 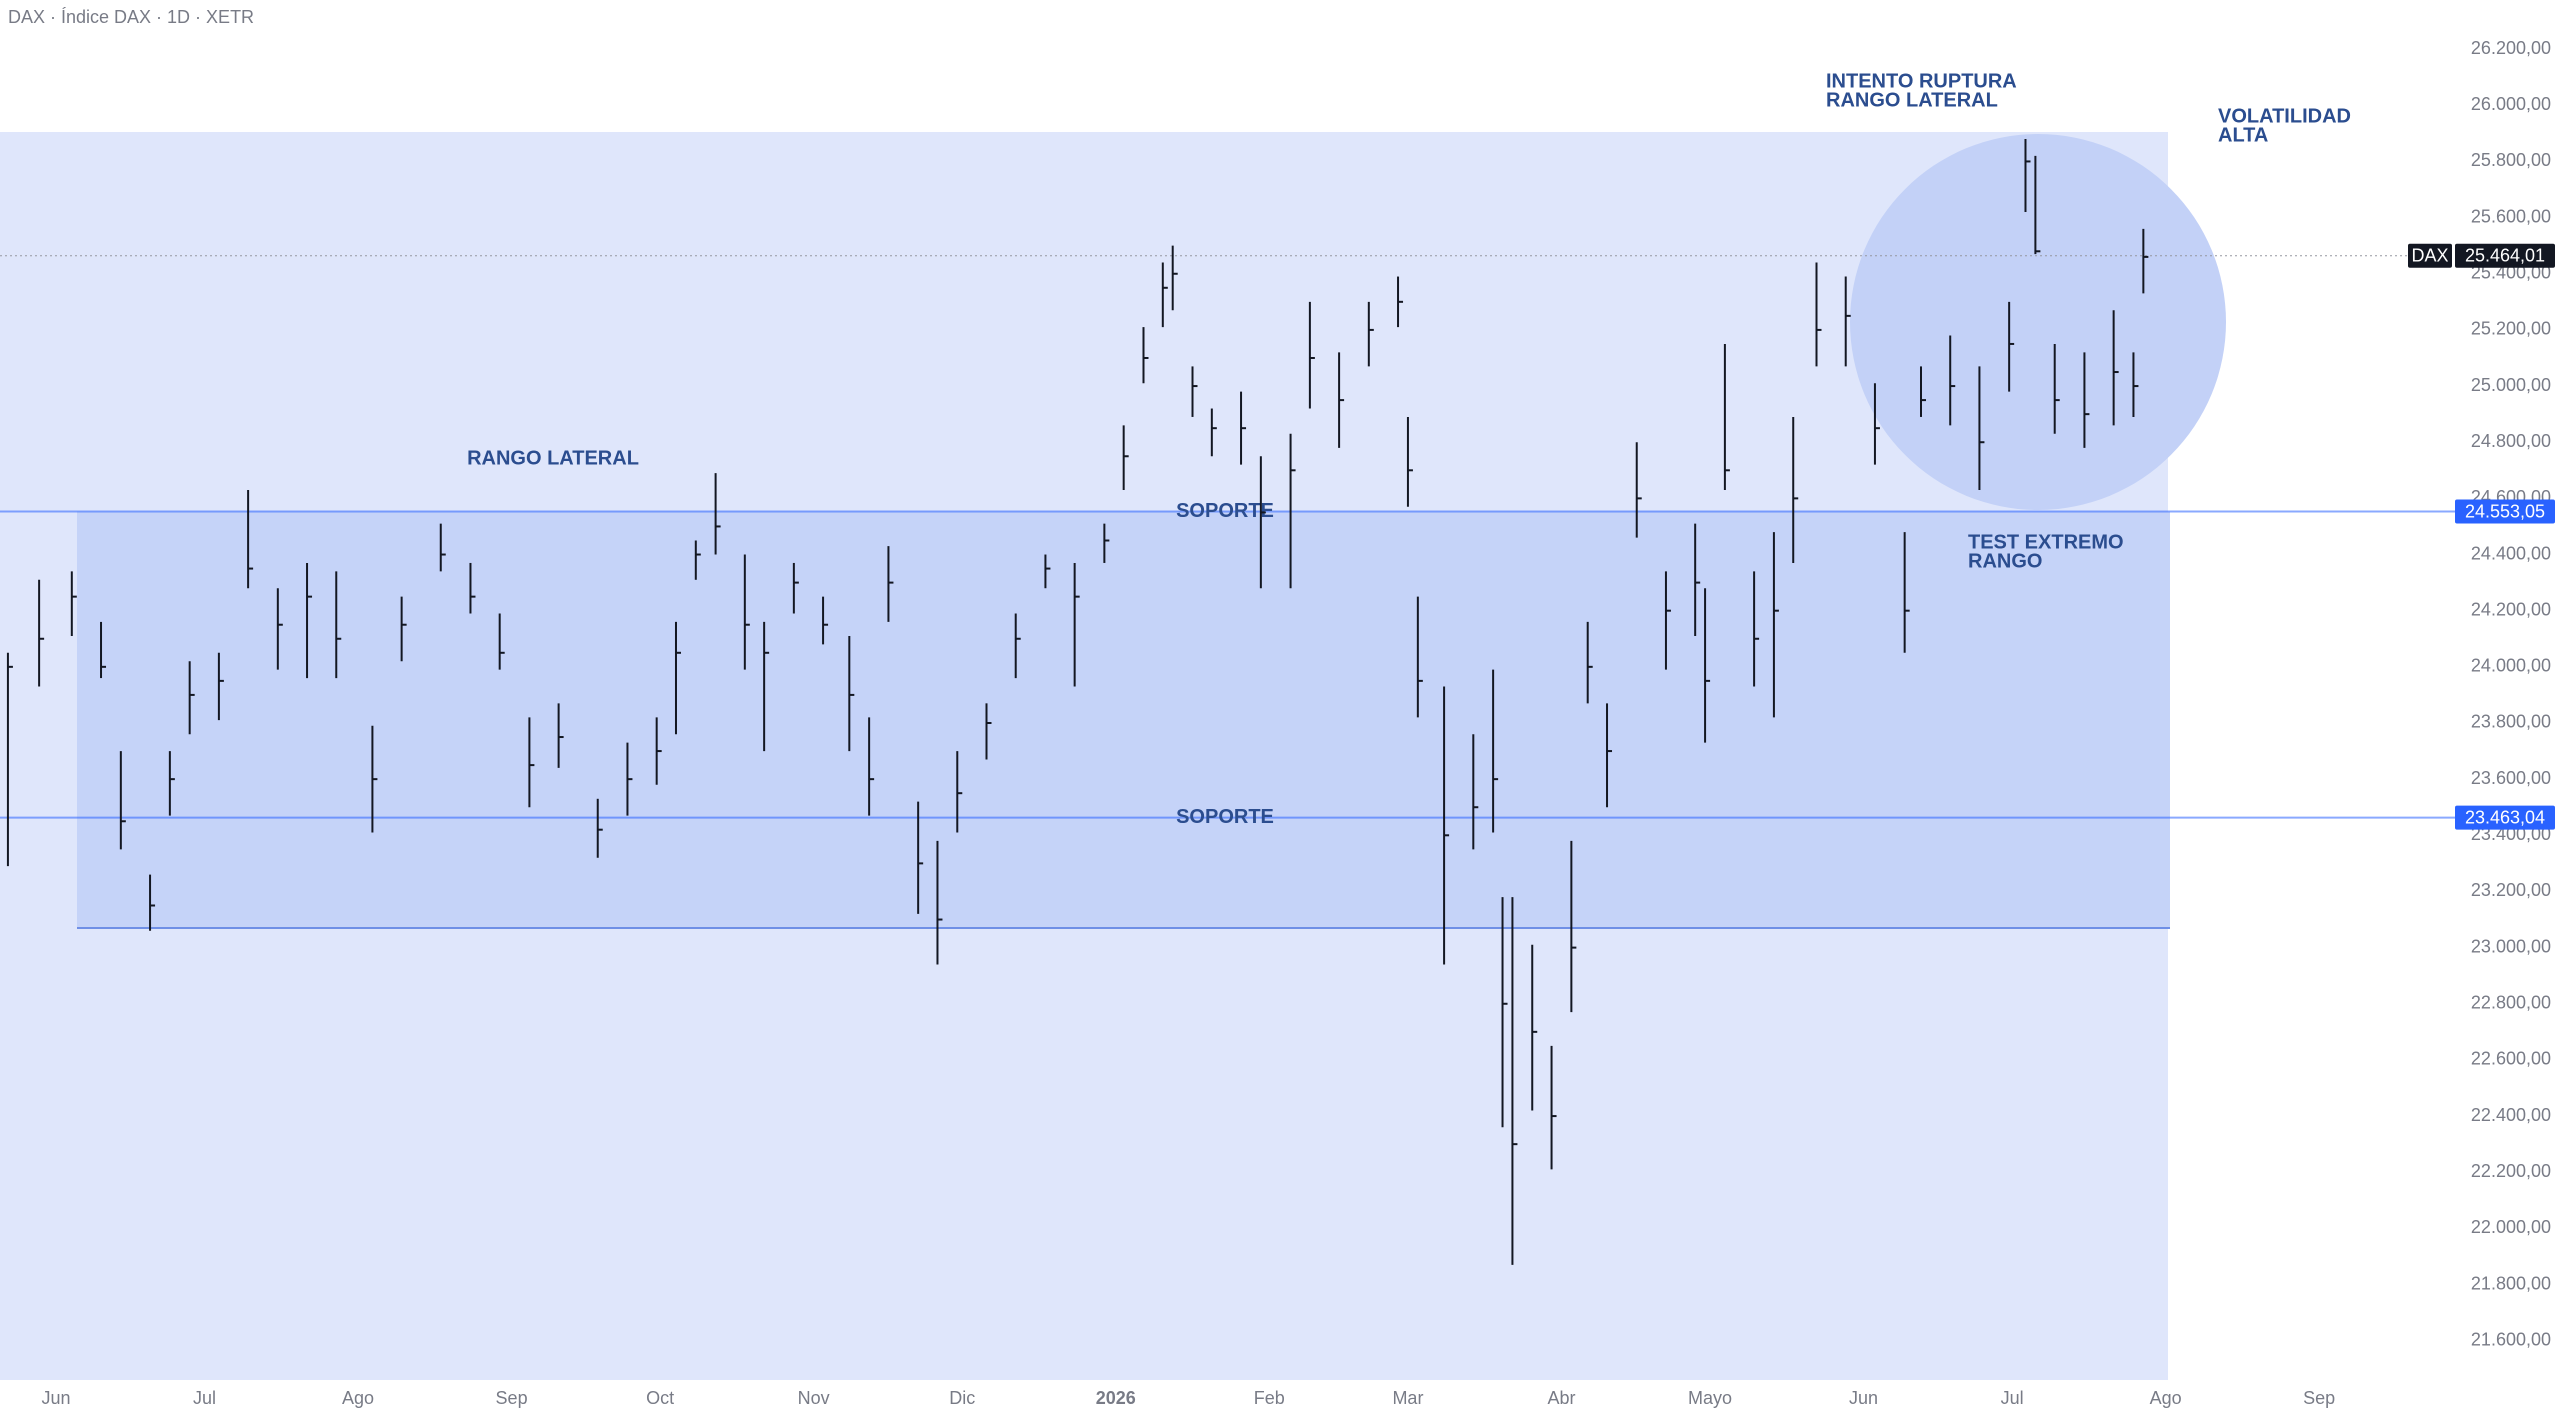 What do you see at coordinates (2511, 216) in the screenshot?
I see `y-tick-label: 25.600,00` at bounding box center [2511, 216].